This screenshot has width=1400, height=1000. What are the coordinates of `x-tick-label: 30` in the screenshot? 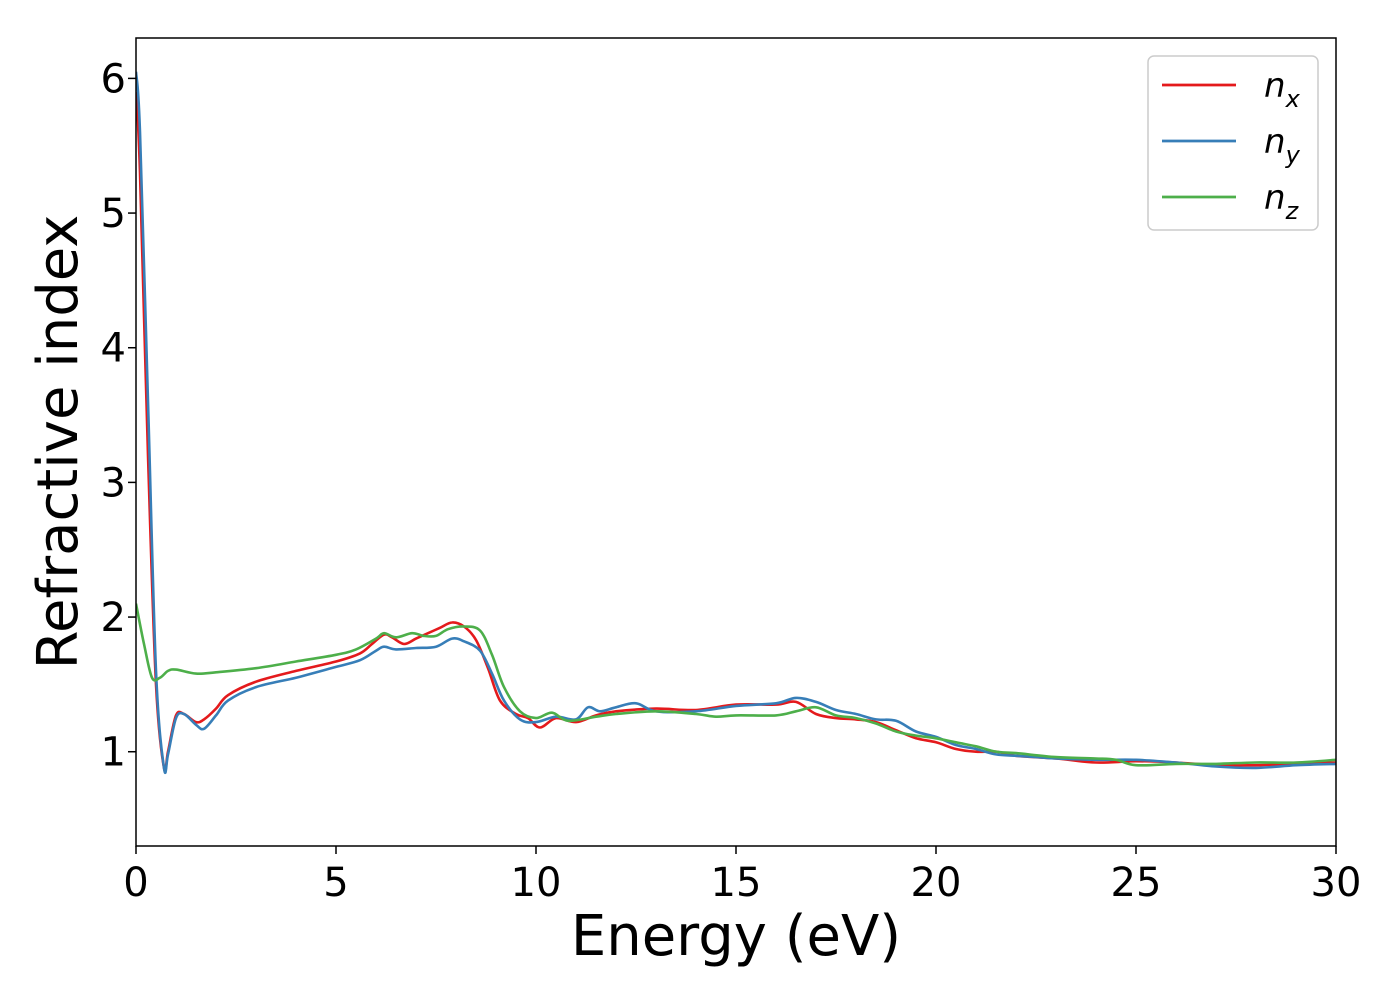 It's located at (1336, 883).